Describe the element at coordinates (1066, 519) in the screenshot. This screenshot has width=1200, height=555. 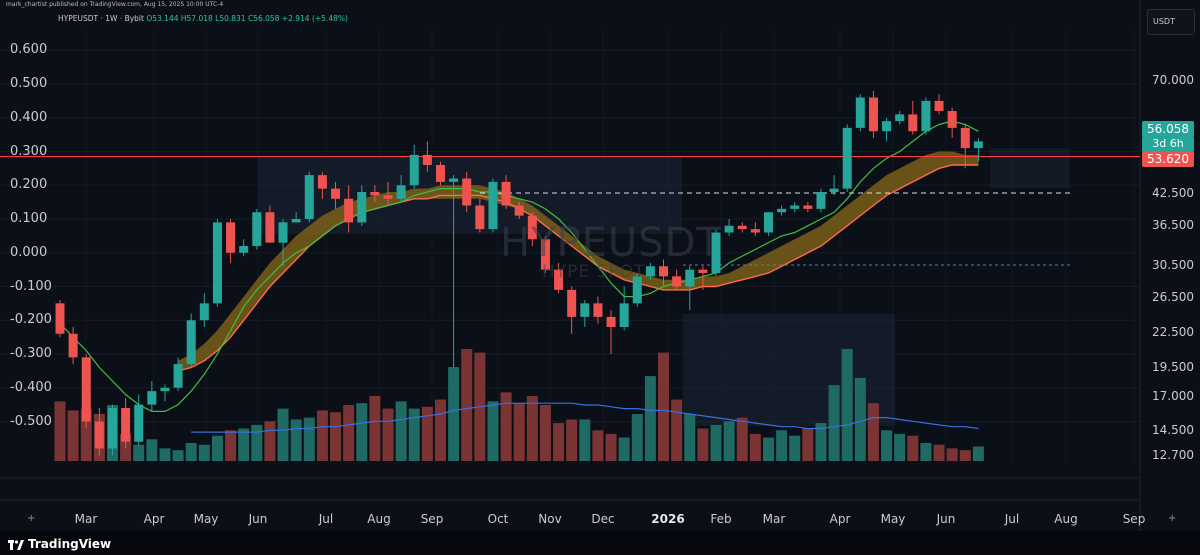
I see `time-axis-tick-label: Aug` at that location.